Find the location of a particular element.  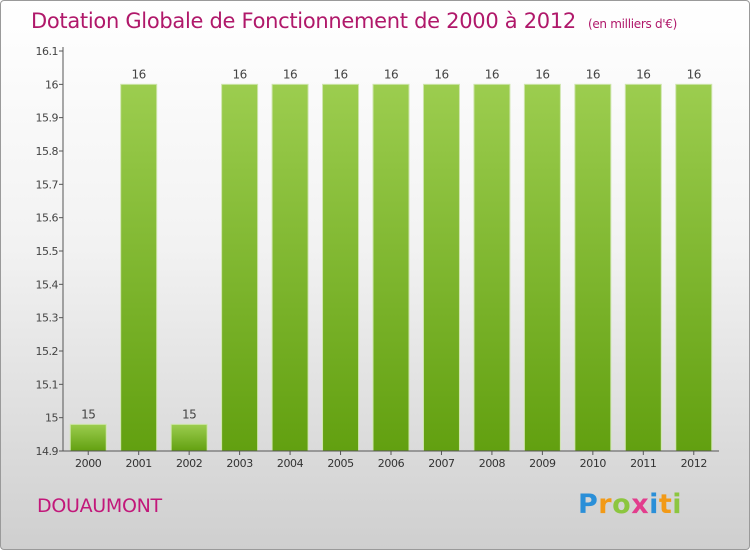

y-tick-label: 14.9 is located at coordinates (47, 451).